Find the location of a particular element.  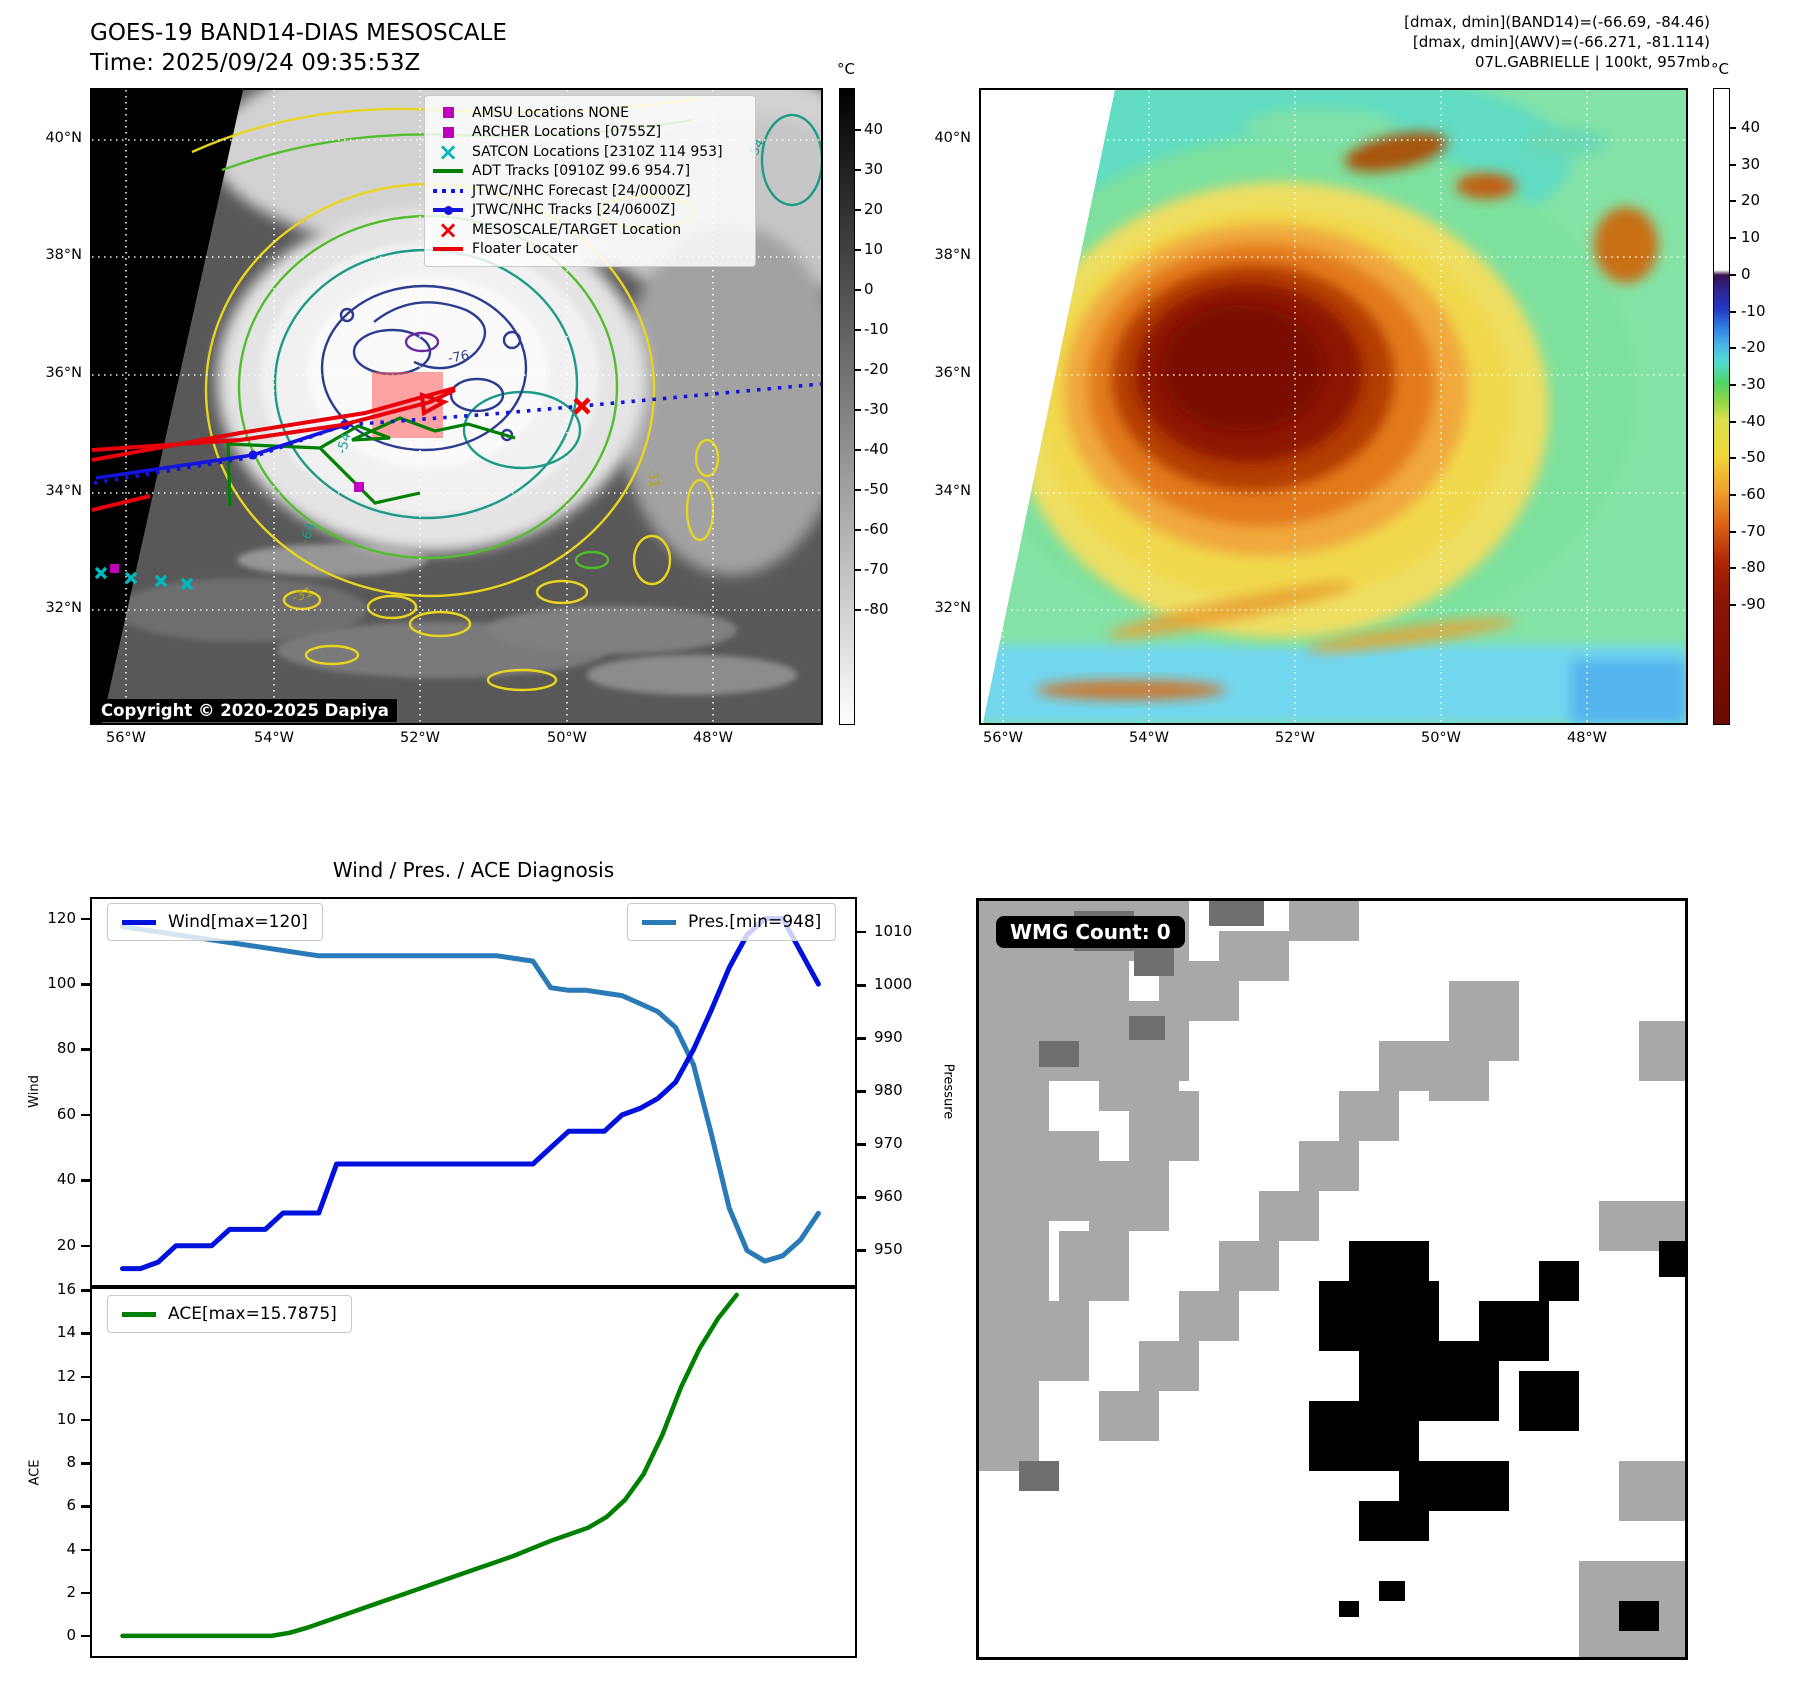

wind-pressure-plot is located at coordinates (470, 1094).